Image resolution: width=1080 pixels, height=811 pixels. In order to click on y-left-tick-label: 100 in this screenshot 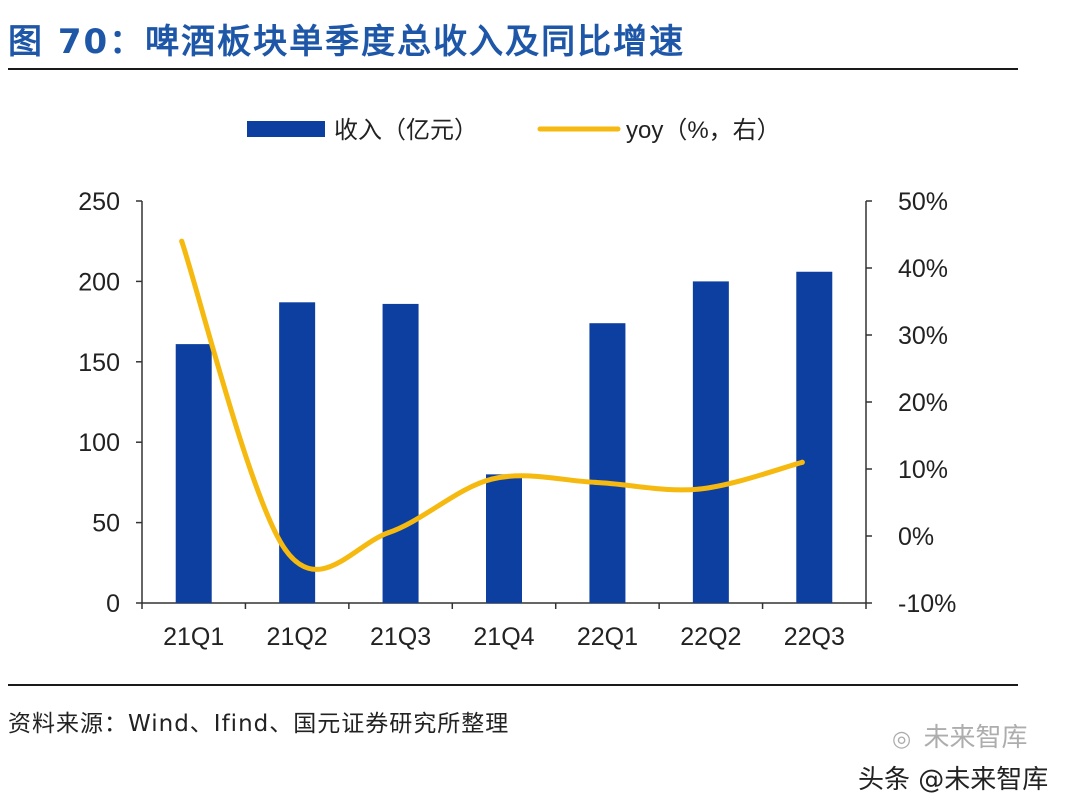, I will do `click(99, 443)`.